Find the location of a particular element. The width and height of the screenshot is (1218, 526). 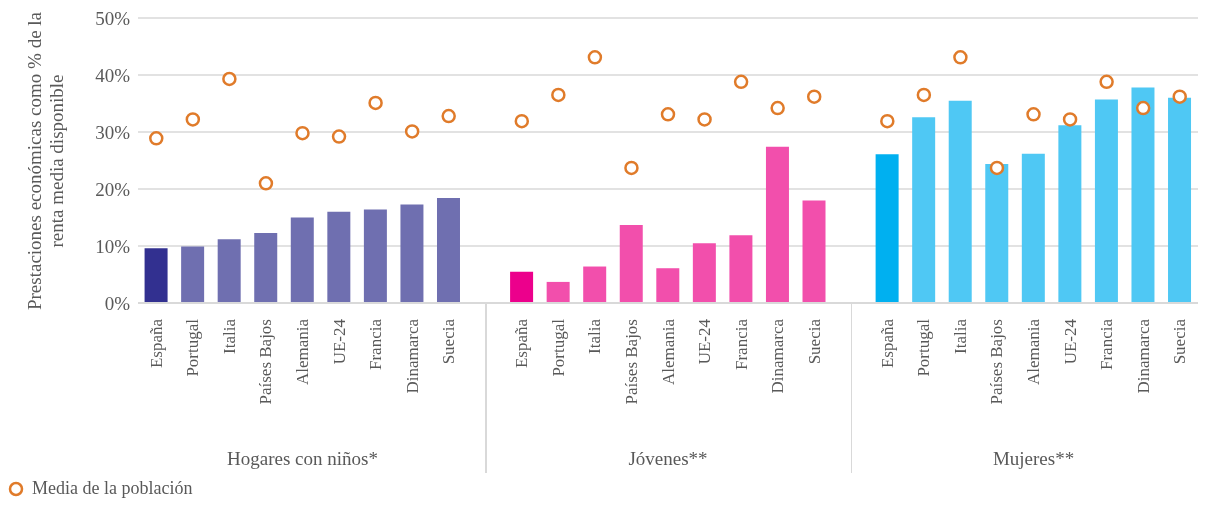

y-tick-label: 40% is located at coordinates (113, 75).